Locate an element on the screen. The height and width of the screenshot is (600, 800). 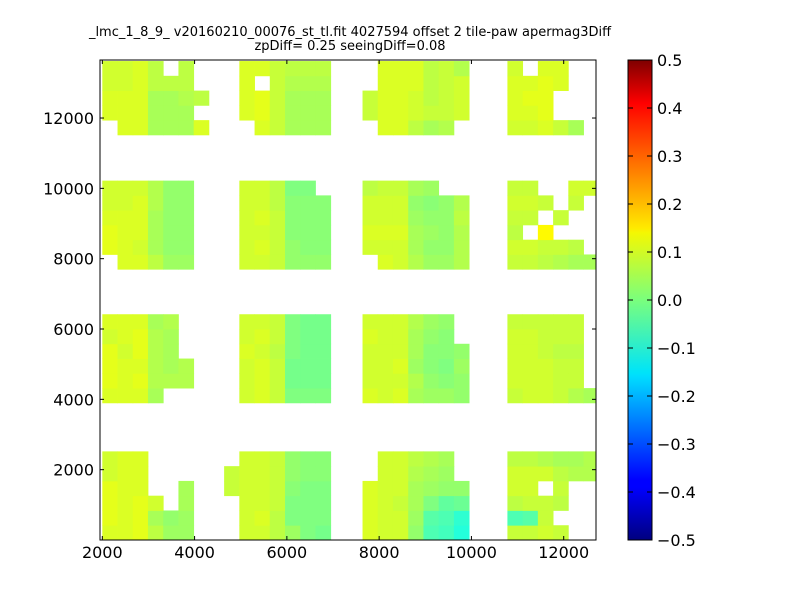
colorbar-tick-label: 0.0 is located at coordinates (669, 300).